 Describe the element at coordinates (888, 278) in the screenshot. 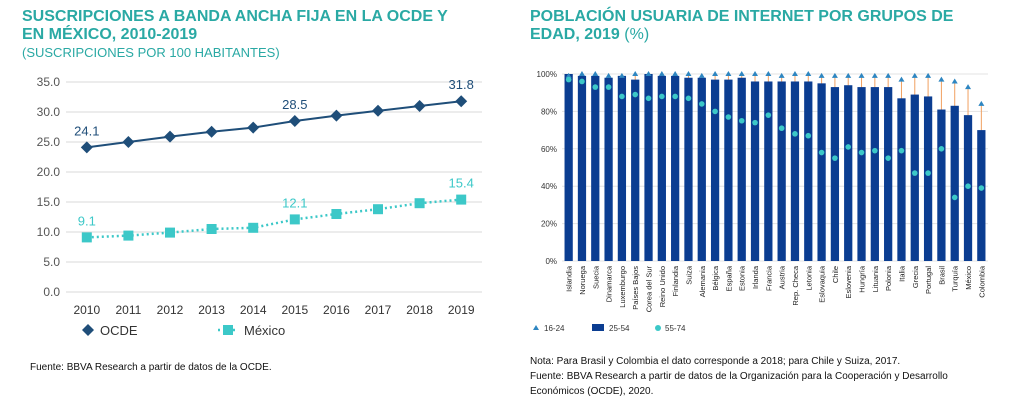

I see `category-label: Polonia` at that location.